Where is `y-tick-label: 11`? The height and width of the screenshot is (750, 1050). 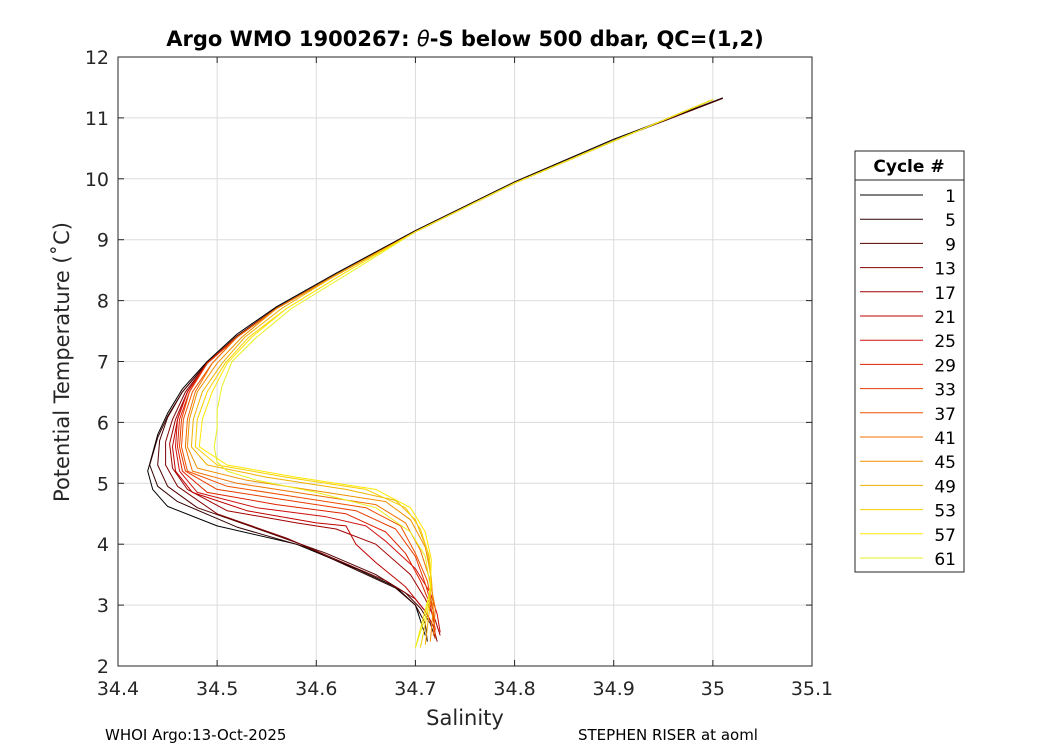
y-tick-label: 11 is located at coordinates (97, 119).